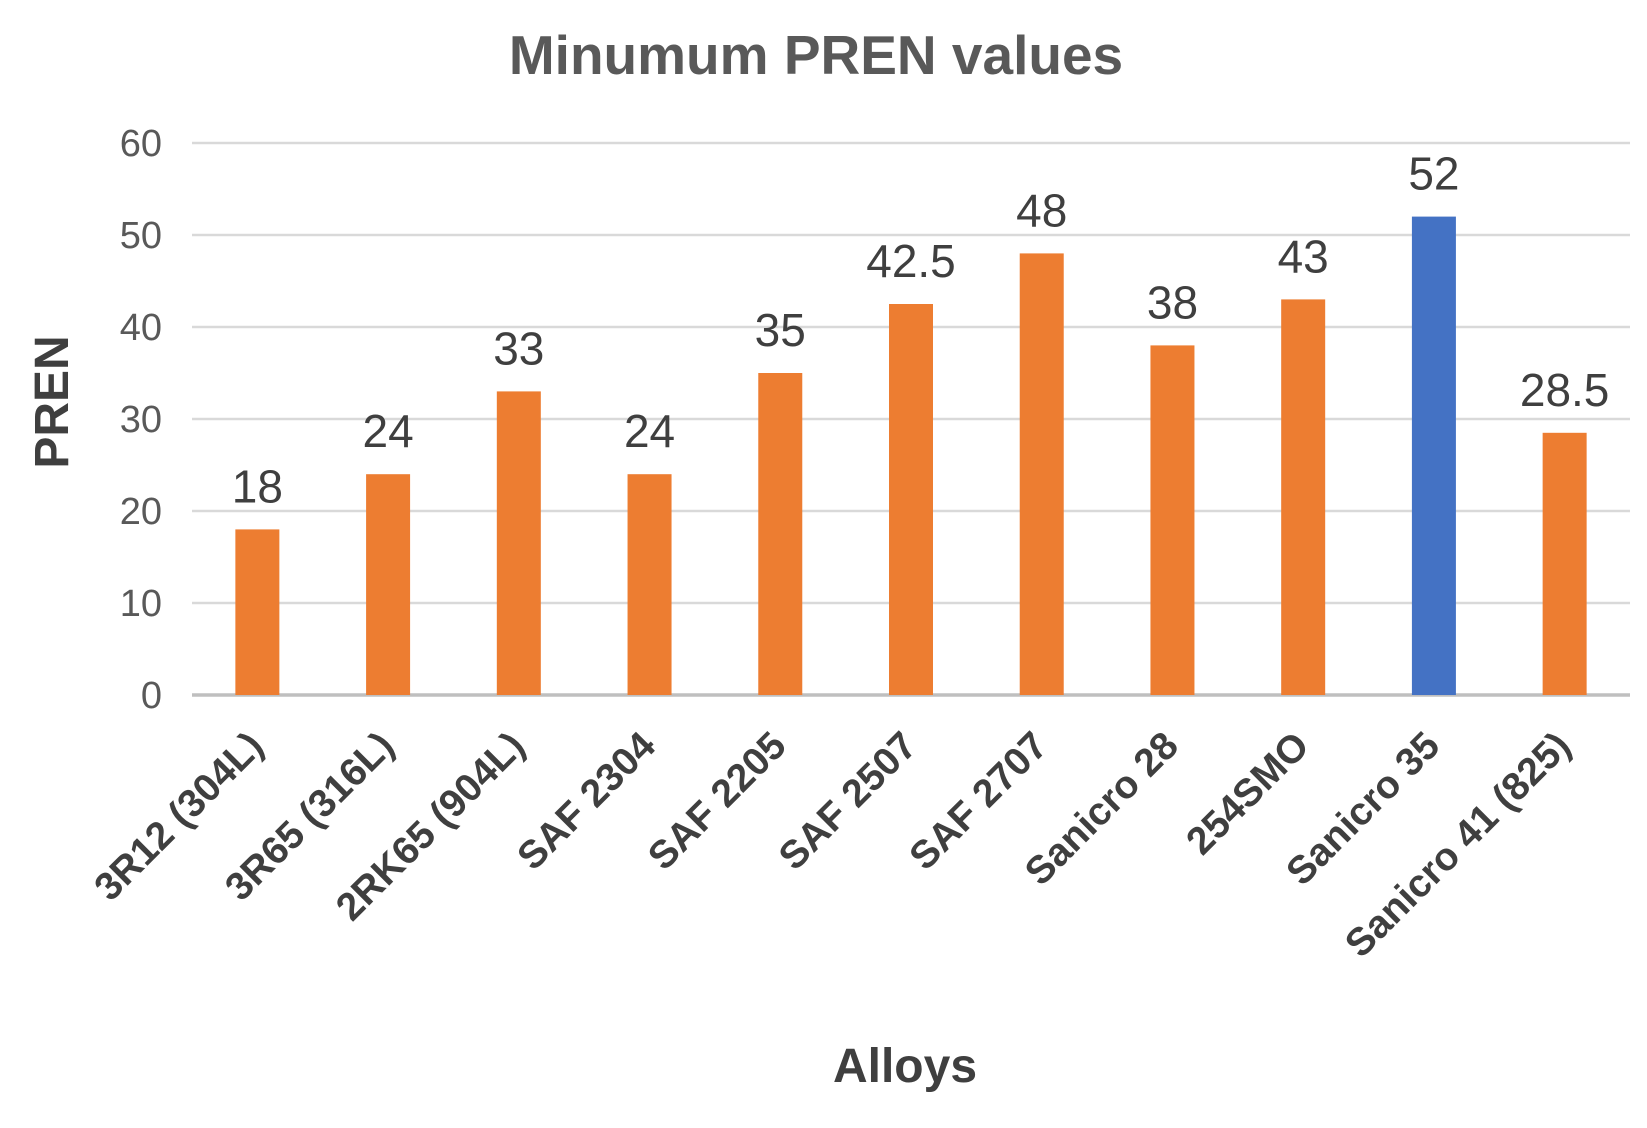 Image resolution: width=1647 pixels, height=1128 pixels. I want to click on y-tick-label: 20, so click(141, 512).